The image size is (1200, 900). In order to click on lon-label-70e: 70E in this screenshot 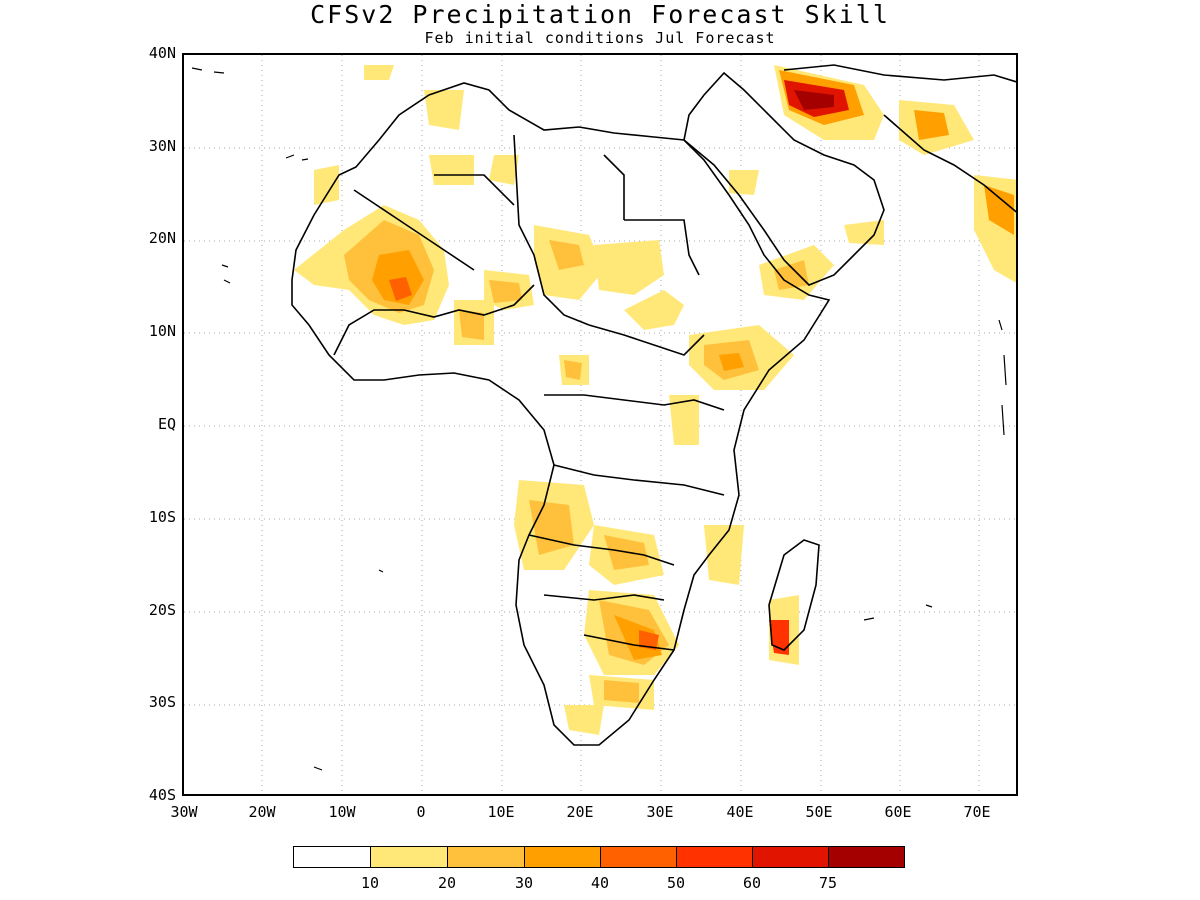, I will do `click(977, 812)`.